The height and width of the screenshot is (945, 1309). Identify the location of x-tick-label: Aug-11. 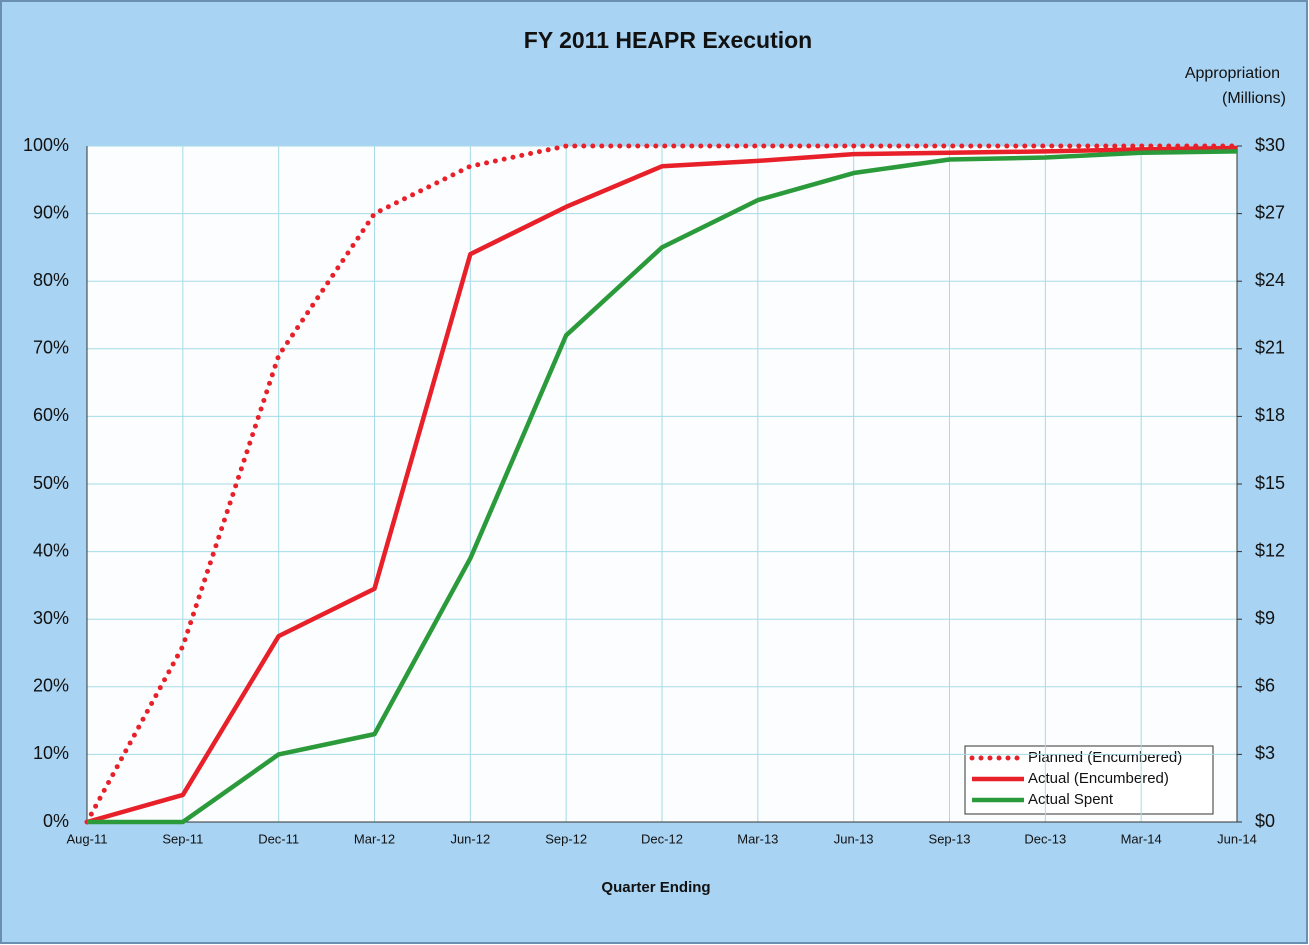
(87, 838).